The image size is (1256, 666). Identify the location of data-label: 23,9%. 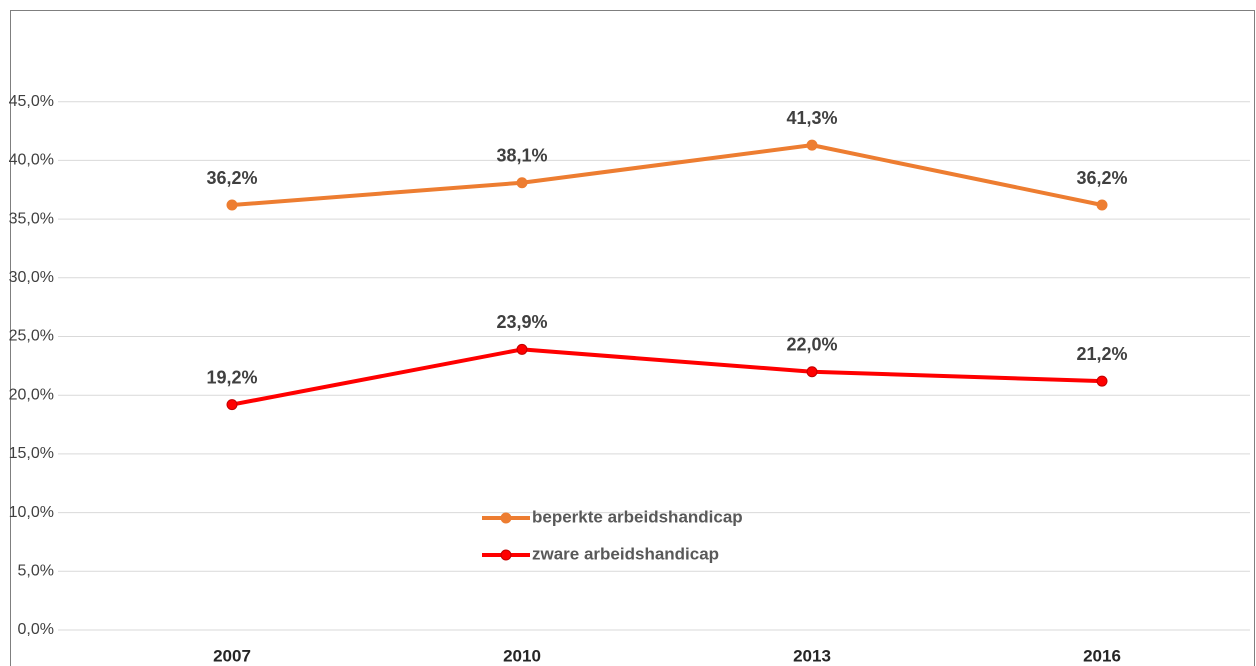
(521, 322).